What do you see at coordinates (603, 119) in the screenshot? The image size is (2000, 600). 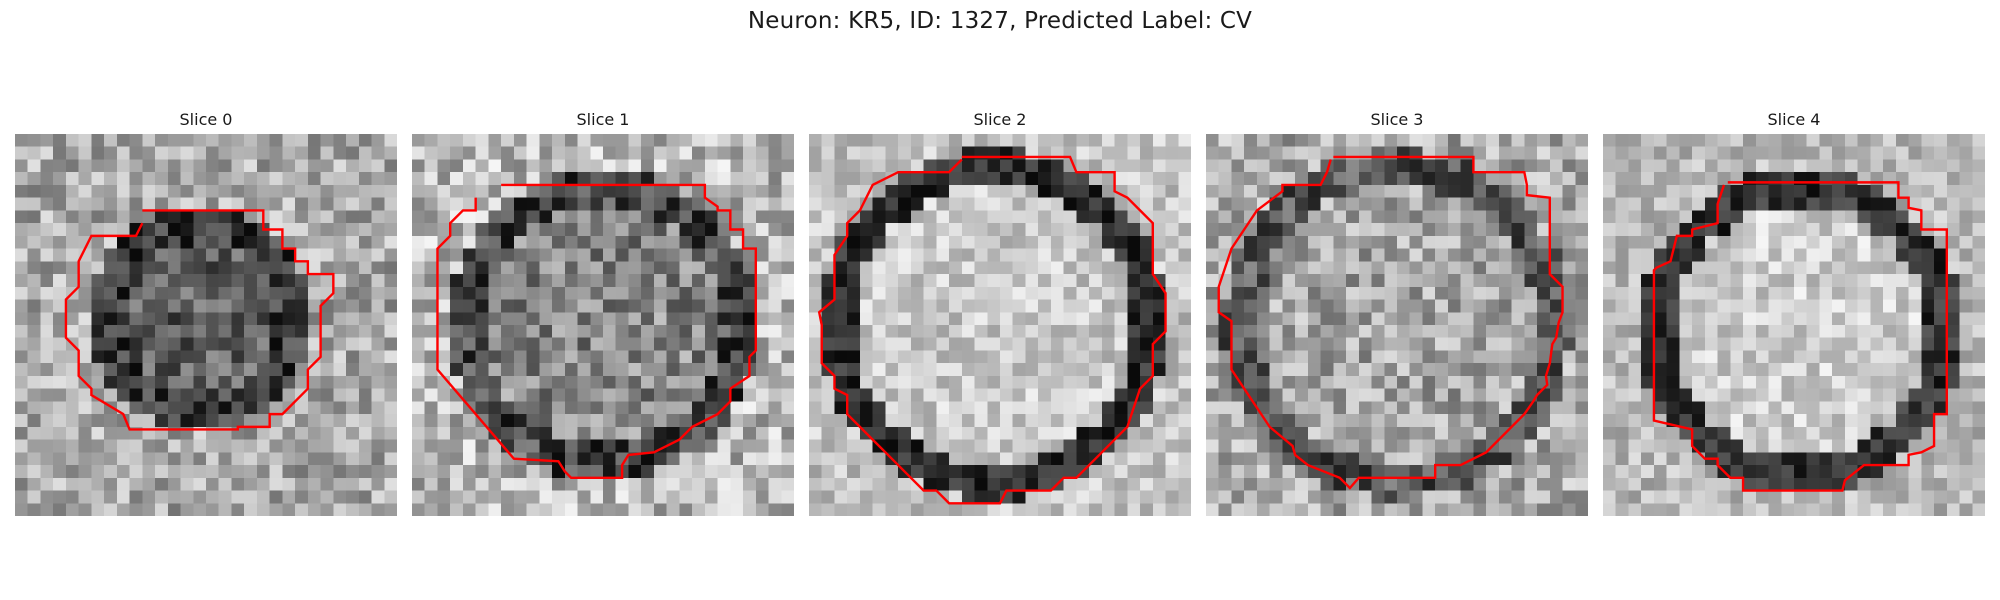 I see `slice-title: Slice 1` at bounding box center [603, 119].